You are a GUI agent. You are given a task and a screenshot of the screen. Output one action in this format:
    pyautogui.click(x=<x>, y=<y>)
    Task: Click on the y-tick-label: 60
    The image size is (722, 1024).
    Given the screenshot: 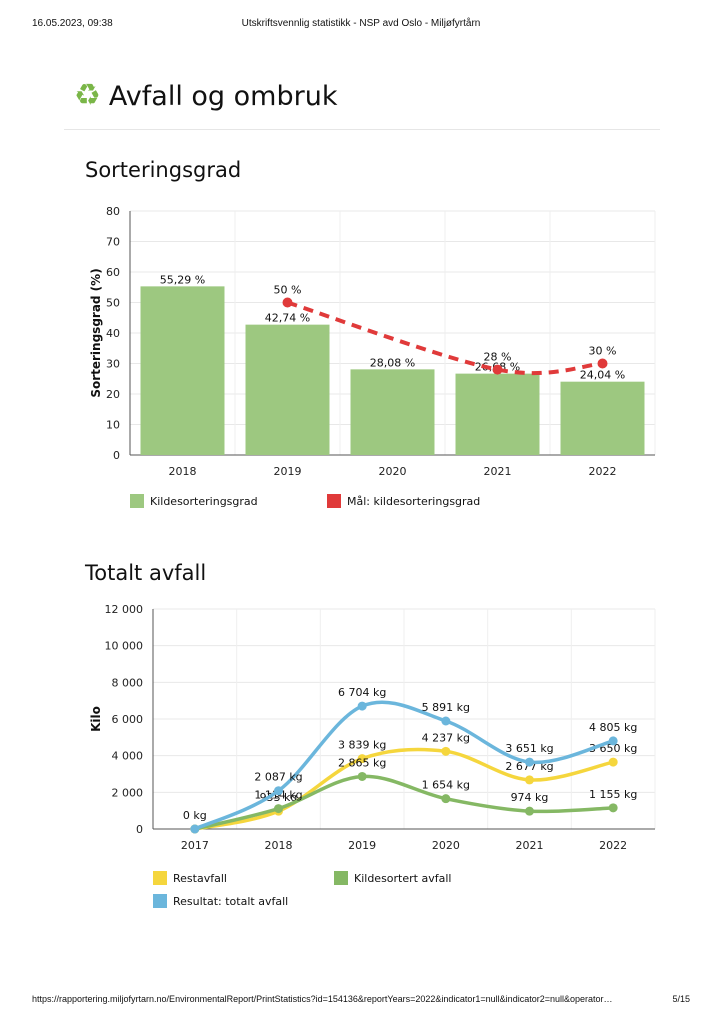 What is the action you would take?
    pyautogui.click(x=113, y=272)
    